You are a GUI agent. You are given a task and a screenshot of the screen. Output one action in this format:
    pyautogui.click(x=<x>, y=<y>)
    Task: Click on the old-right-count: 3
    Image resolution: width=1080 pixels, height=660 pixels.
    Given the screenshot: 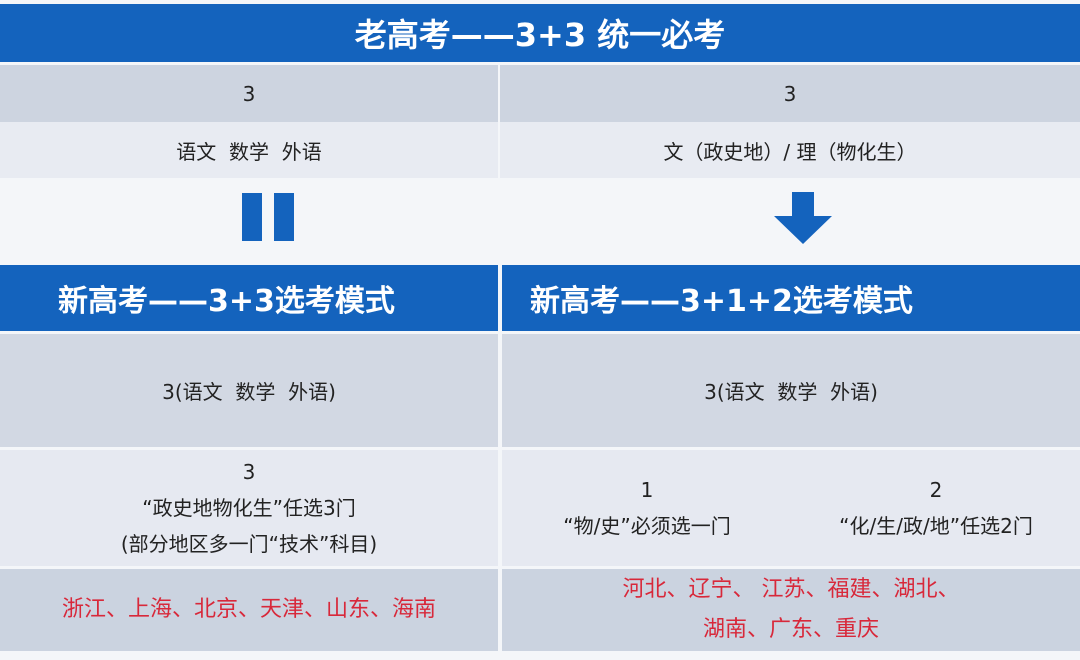 What is the action you would take?
    pyautogui.click(x=790, y=93)
    